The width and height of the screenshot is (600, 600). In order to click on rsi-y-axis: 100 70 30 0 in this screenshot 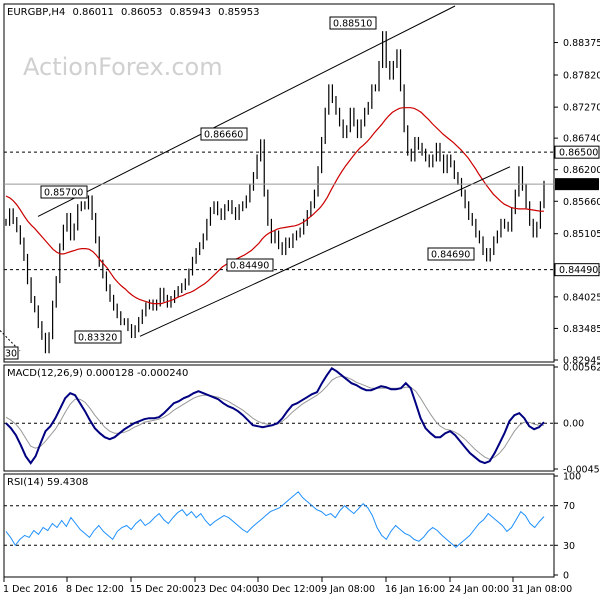, I will do `click(567, 527)`.